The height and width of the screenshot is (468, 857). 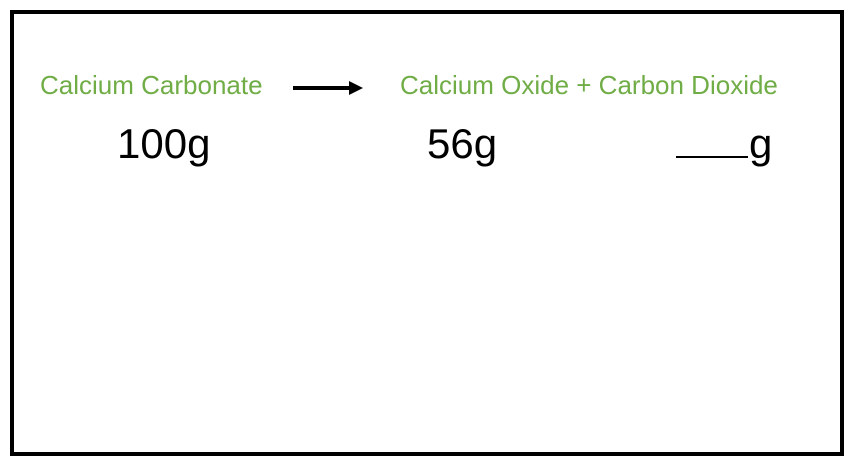 What do you see at coordinates (724, 144) in the screenshot?
I see `carbon-dioxide-mass: g` at bounding box center [724, 144].